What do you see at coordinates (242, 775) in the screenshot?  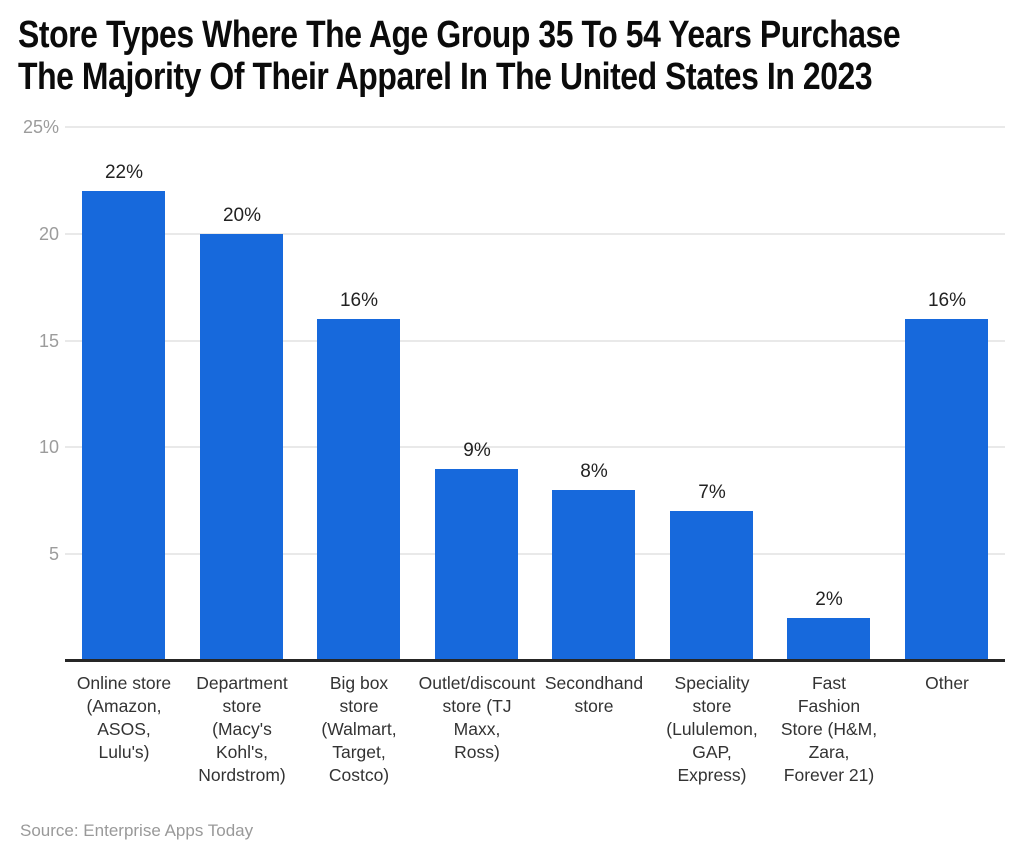 I see `x-axis-label-line: Nordstrom)` at bounding box center [242, 775].